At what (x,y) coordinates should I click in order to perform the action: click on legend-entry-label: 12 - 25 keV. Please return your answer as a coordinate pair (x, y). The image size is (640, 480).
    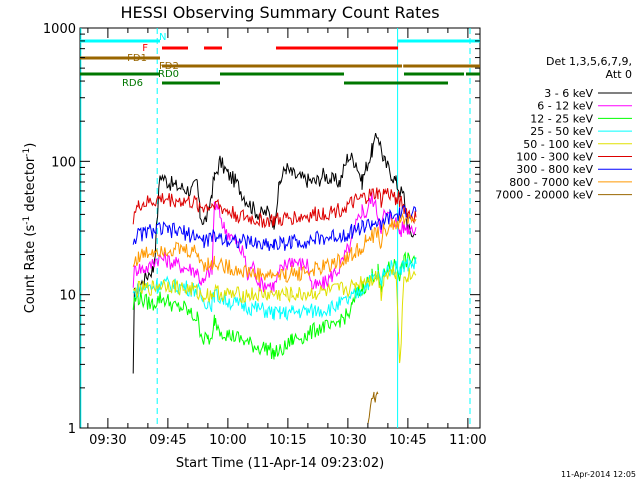
    Looking at the image, I should click on (561, 118).